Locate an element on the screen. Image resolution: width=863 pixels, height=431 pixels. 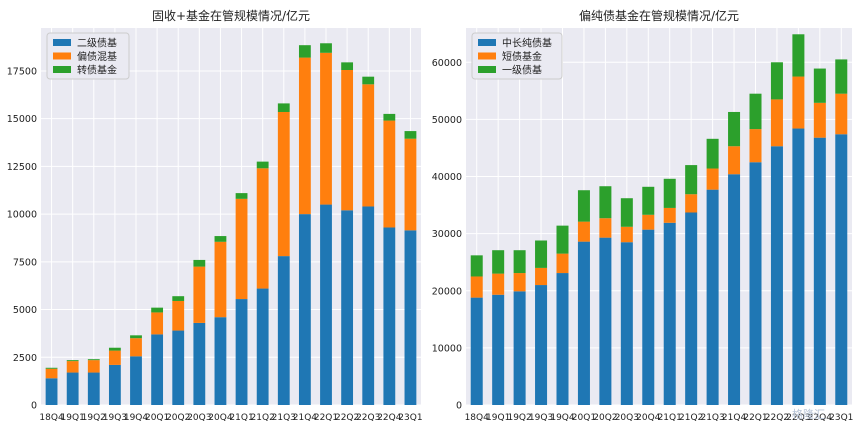
y-tick-label: 17500 is located at coordinates (22, 71).